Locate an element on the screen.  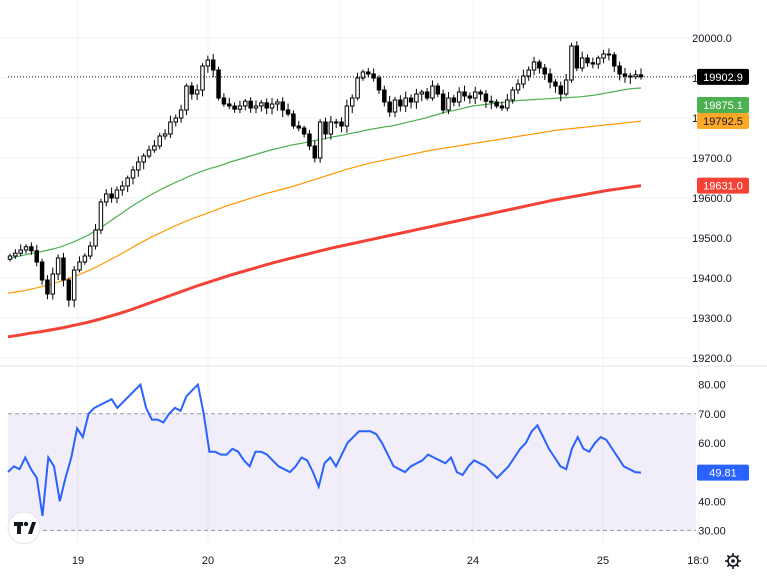
time-axis: 19 20 23 24 25 18:0 is located at coordinates (390, 561).